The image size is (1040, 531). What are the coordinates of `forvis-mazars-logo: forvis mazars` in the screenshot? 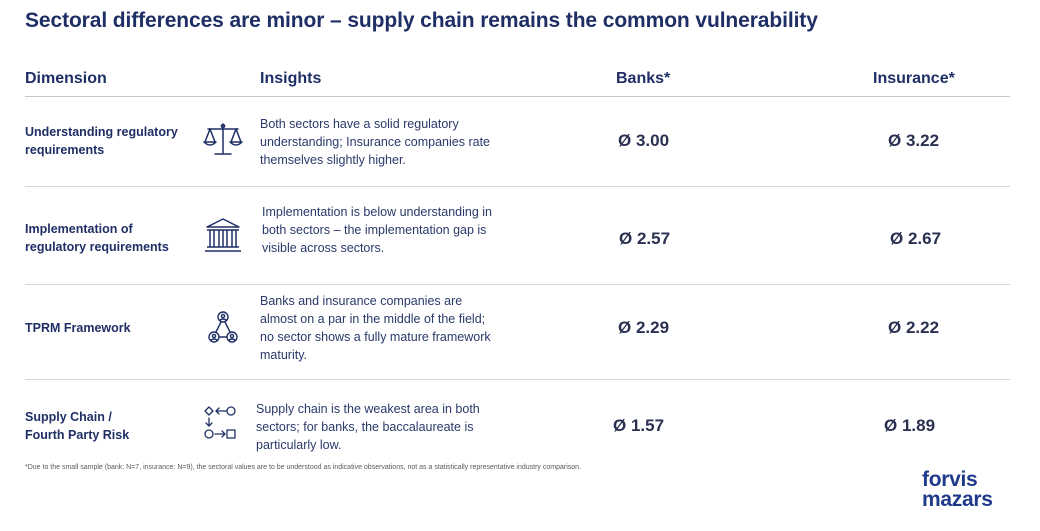 It's located at (957, 489).